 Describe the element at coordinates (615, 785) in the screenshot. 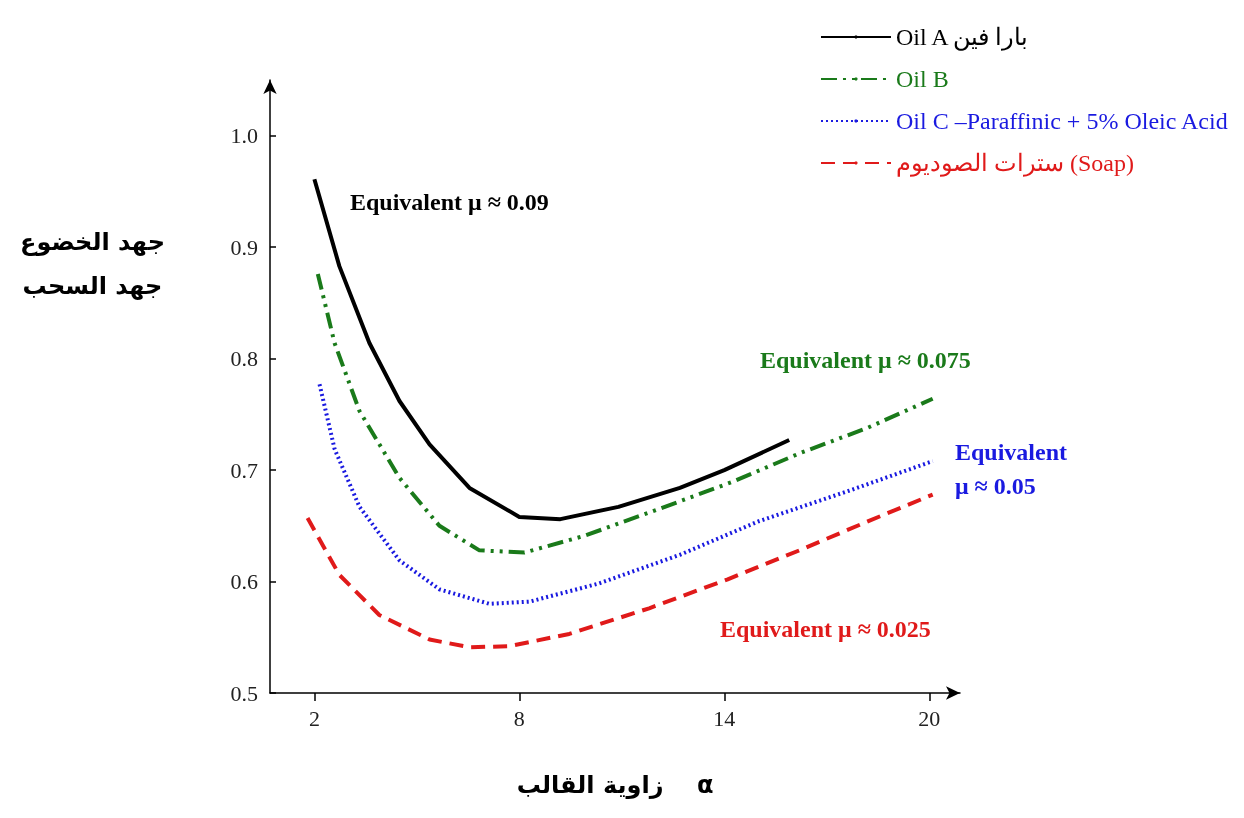

I see `x-axis-title: زاوية القالب α` at that location.